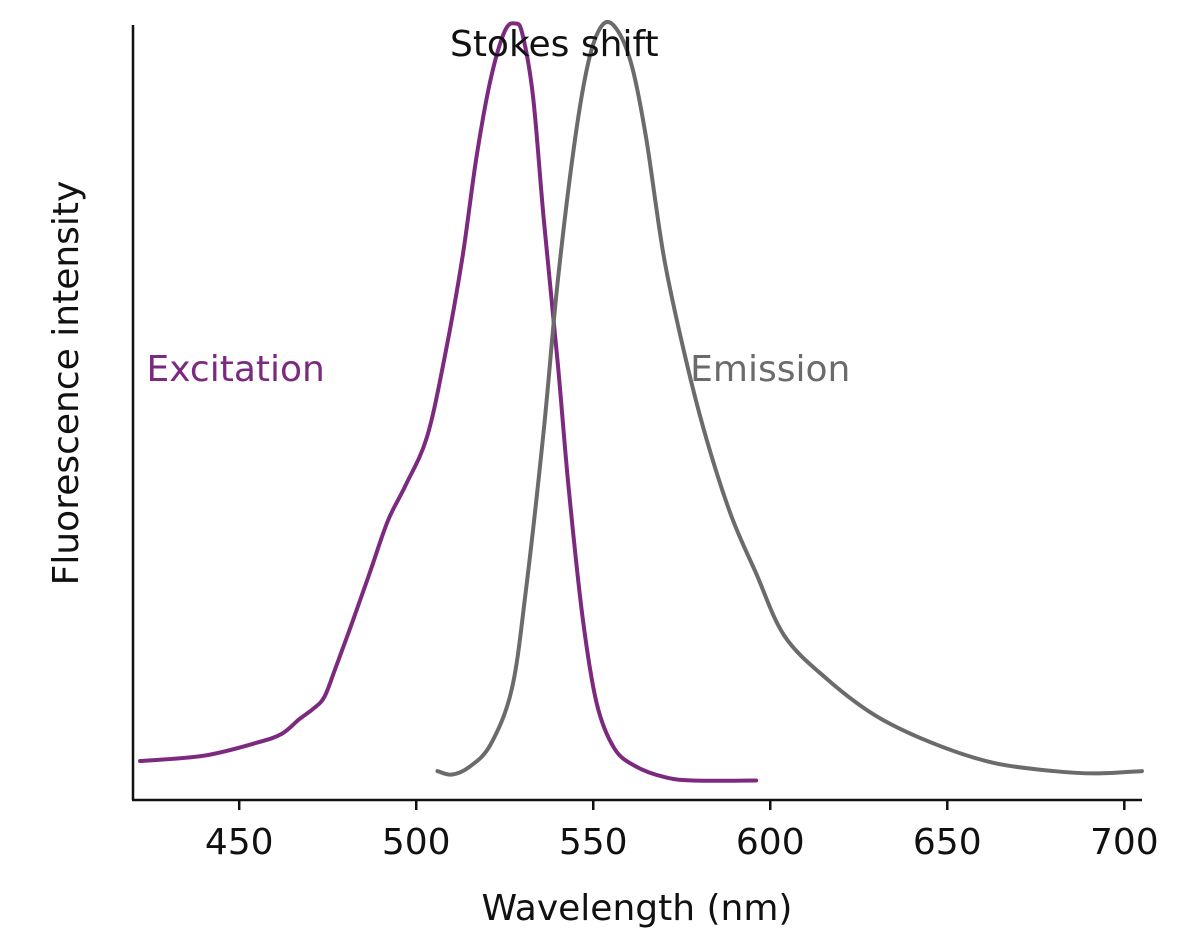 This screenshot has height=952, width=1200. What do you see at coordinates (770, 369) in the screenshot?
I see `emission-label: Emission` at bounding box center [770, 369].